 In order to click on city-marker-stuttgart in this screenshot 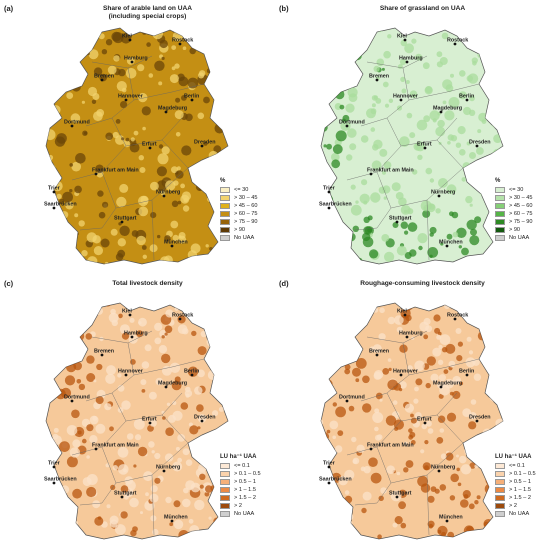, I will do `click(122, 222)`.